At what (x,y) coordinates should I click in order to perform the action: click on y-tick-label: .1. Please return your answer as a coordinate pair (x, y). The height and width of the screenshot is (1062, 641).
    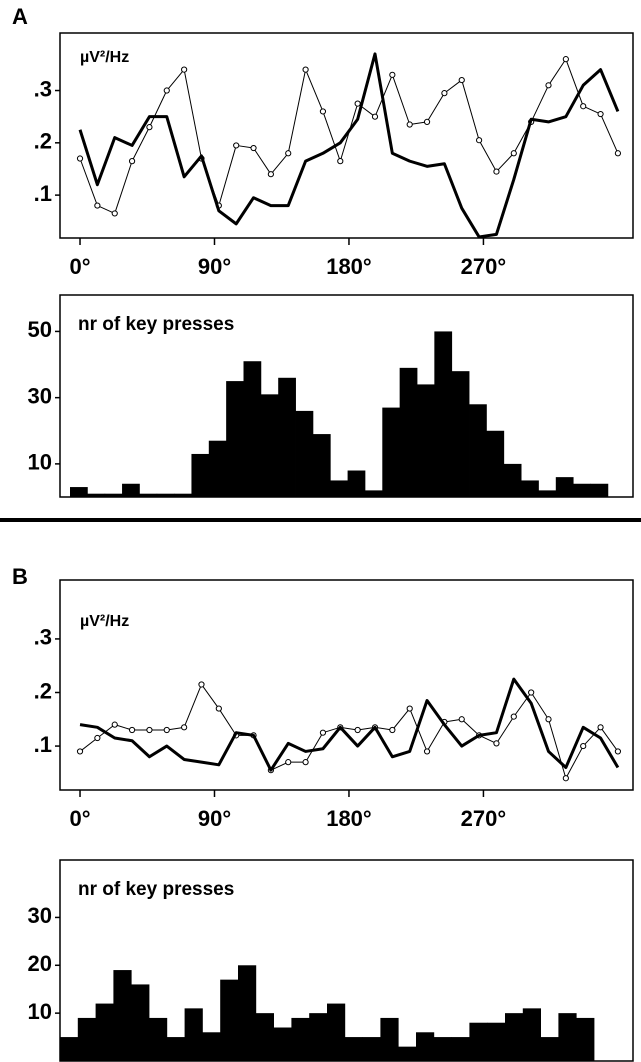
    Looking at the image, I should click on (43, 193).